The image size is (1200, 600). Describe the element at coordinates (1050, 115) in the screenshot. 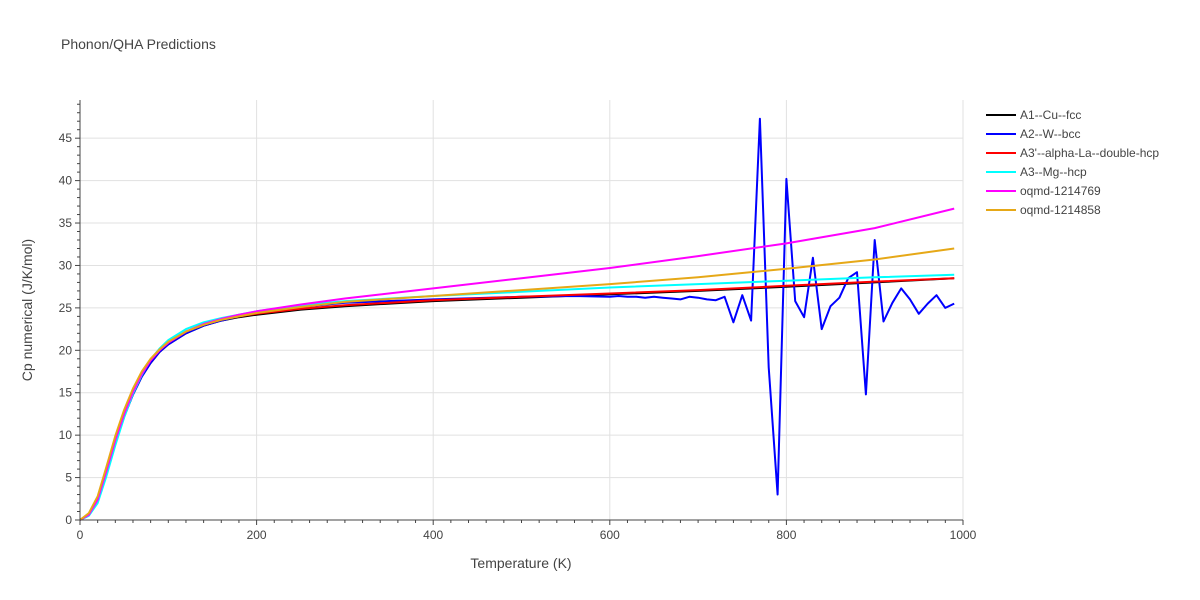

I see `legend-label: A1--Cu--fcc` at that location.